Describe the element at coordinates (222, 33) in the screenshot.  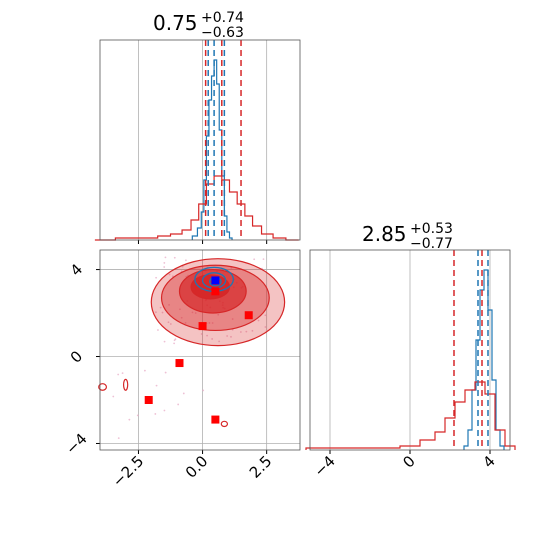
I see `title-x-minus: −0.63` at that location.